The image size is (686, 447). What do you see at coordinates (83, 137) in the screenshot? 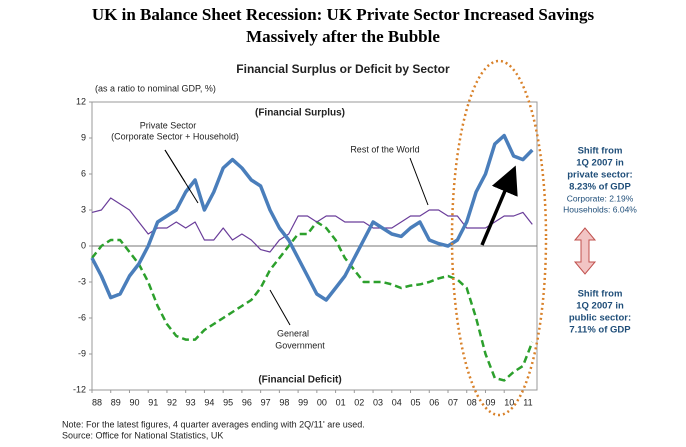
I see `y-tick-label: 9` at bounding box center [83, 137].